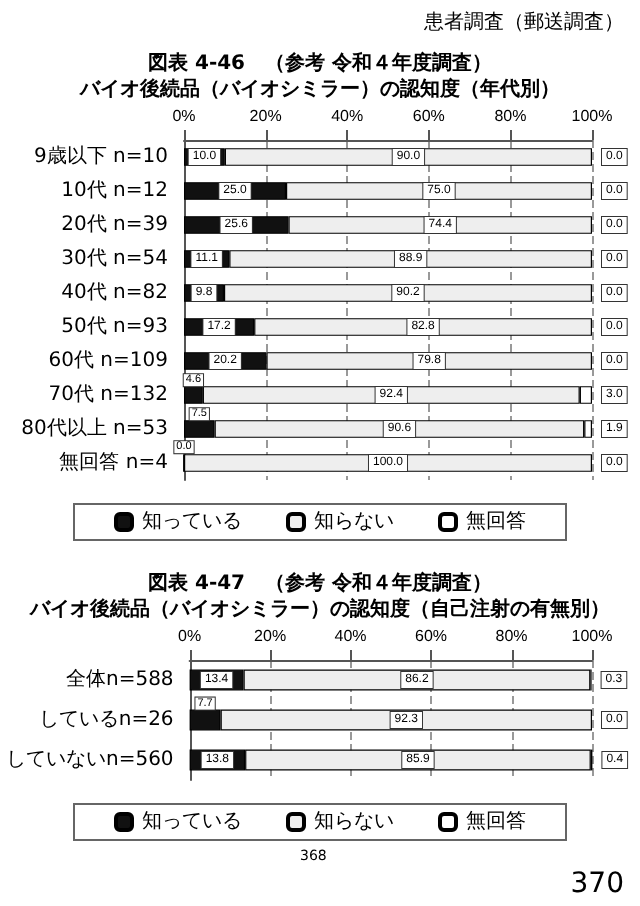 Image resolution: width=640 pixels, height=906 pixels. Describe the element at coordinates (114, 327) in the screenshot. I see `y-tick-label: 50代 n=93` at that location.